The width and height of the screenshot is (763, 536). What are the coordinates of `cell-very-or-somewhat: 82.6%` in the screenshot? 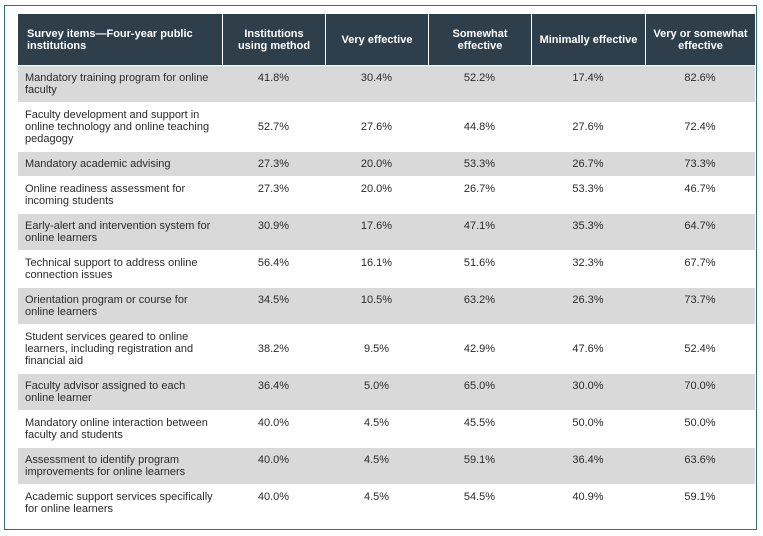 It's located at (700, 83).